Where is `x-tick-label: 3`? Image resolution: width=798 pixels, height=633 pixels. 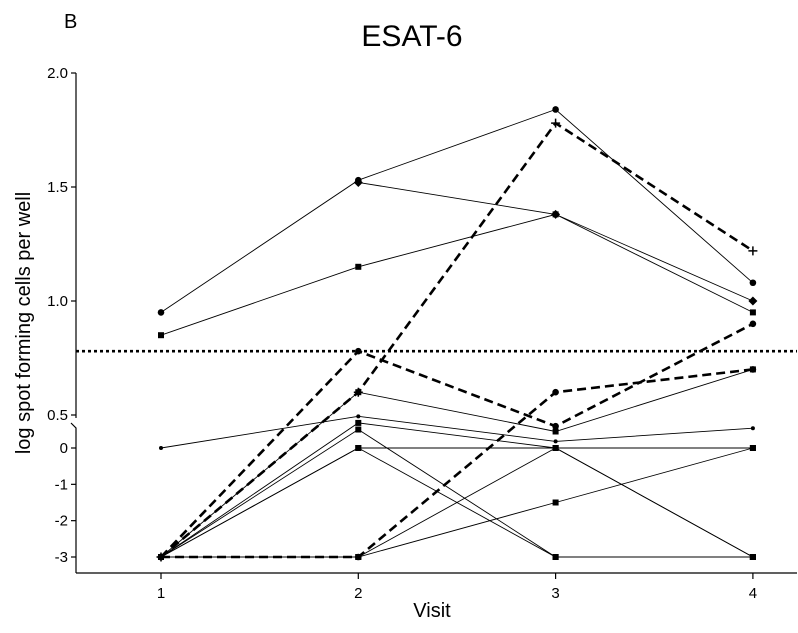 x-tick-label: 3 is located at coordinates (555, 593).